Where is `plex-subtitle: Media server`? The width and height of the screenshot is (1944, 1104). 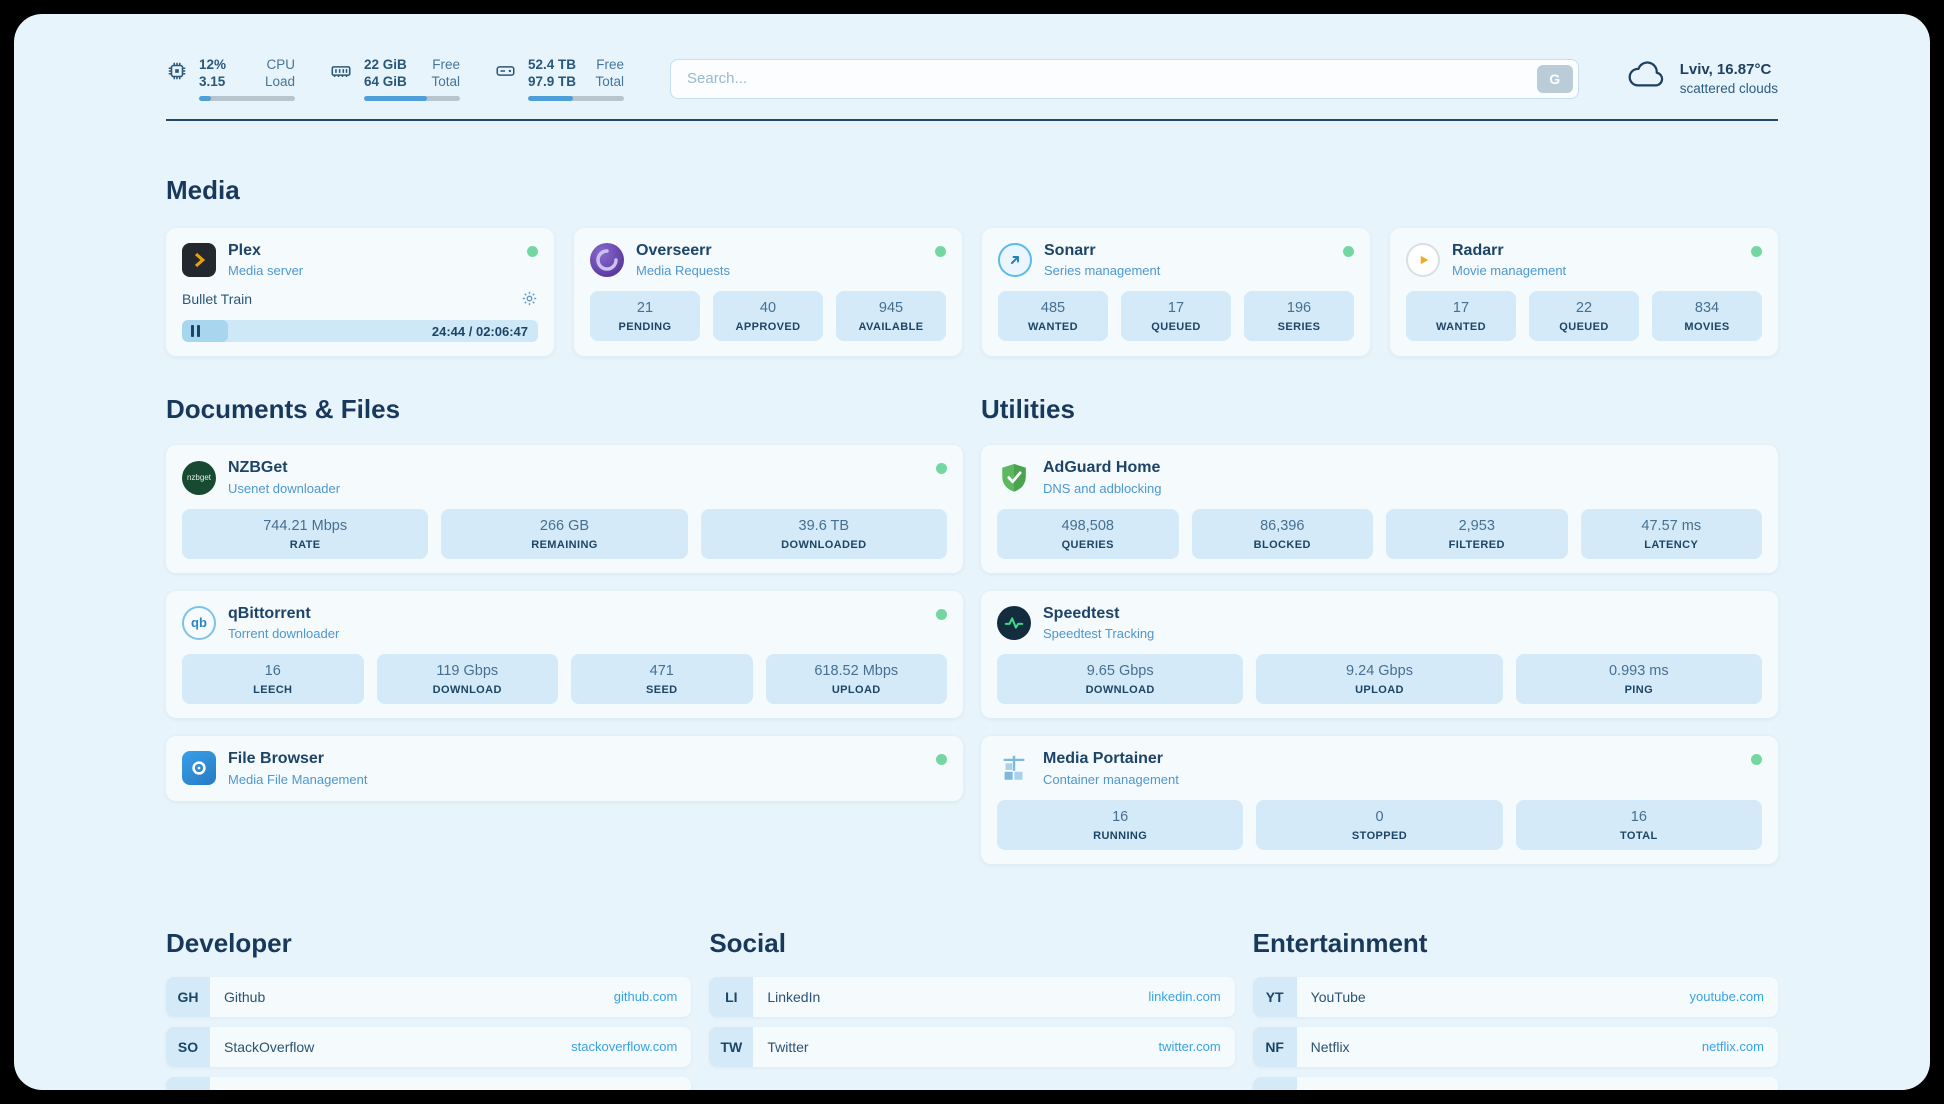
plex-subtitle: Media server is located at coordinates (266, 271).